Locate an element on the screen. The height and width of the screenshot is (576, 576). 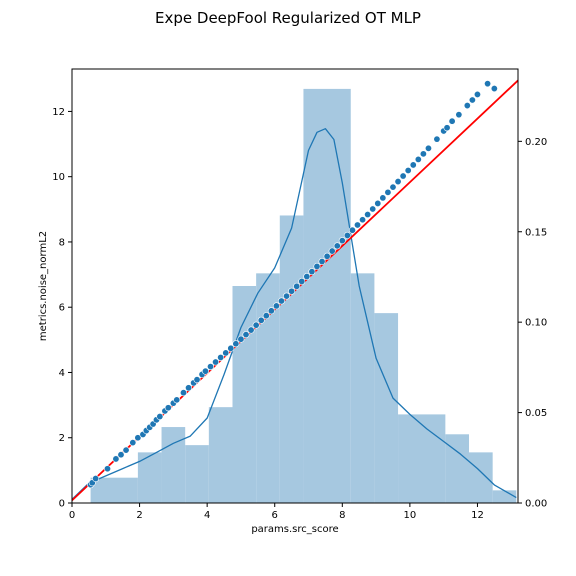
y-left-tick-label: 6 is located at coordinates (62, 308).